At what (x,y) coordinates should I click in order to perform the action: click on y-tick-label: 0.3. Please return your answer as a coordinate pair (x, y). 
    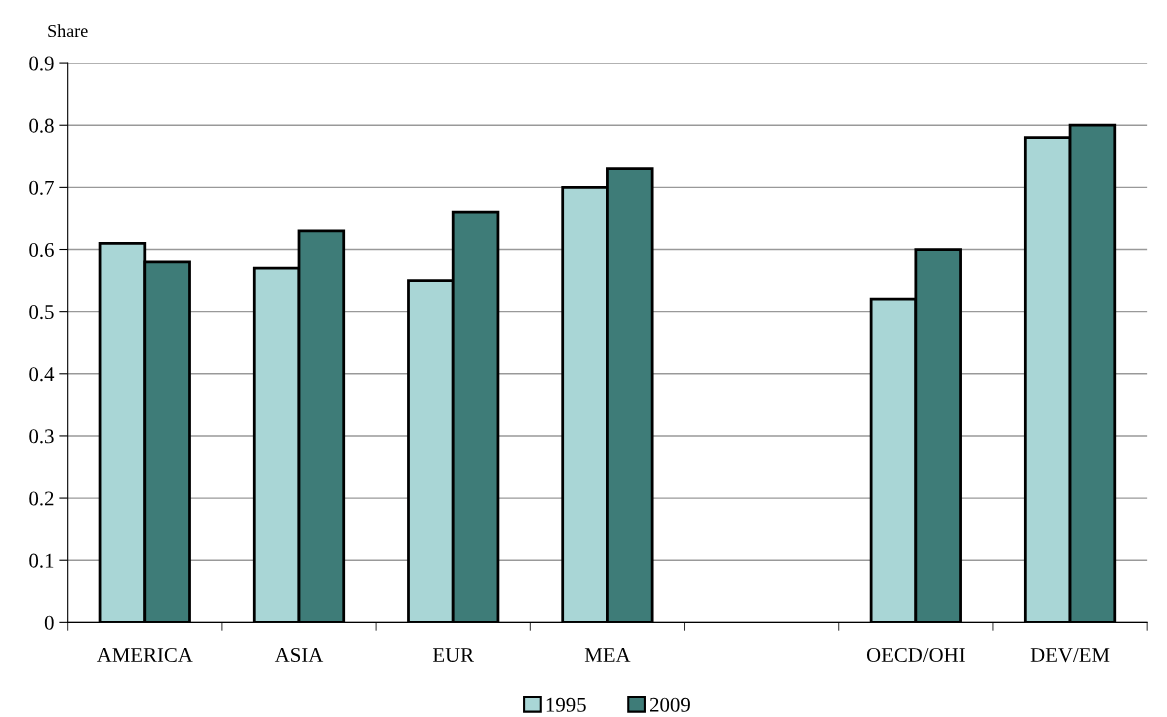
    Looking at the image, I should click on (41, 436).